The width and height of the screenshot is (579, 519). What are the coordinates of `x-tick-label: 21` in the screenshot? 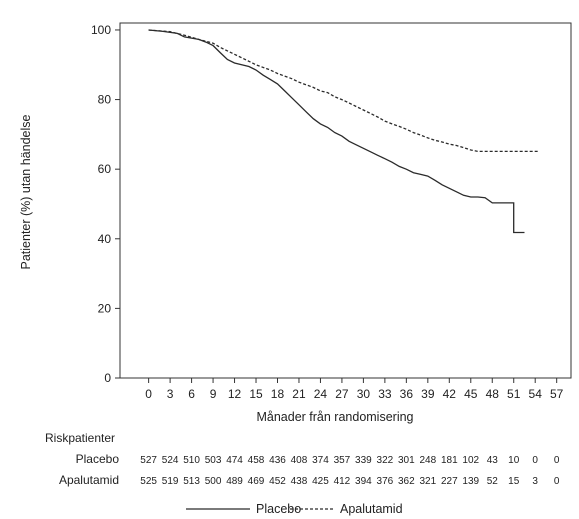 It's located at (299, 394).